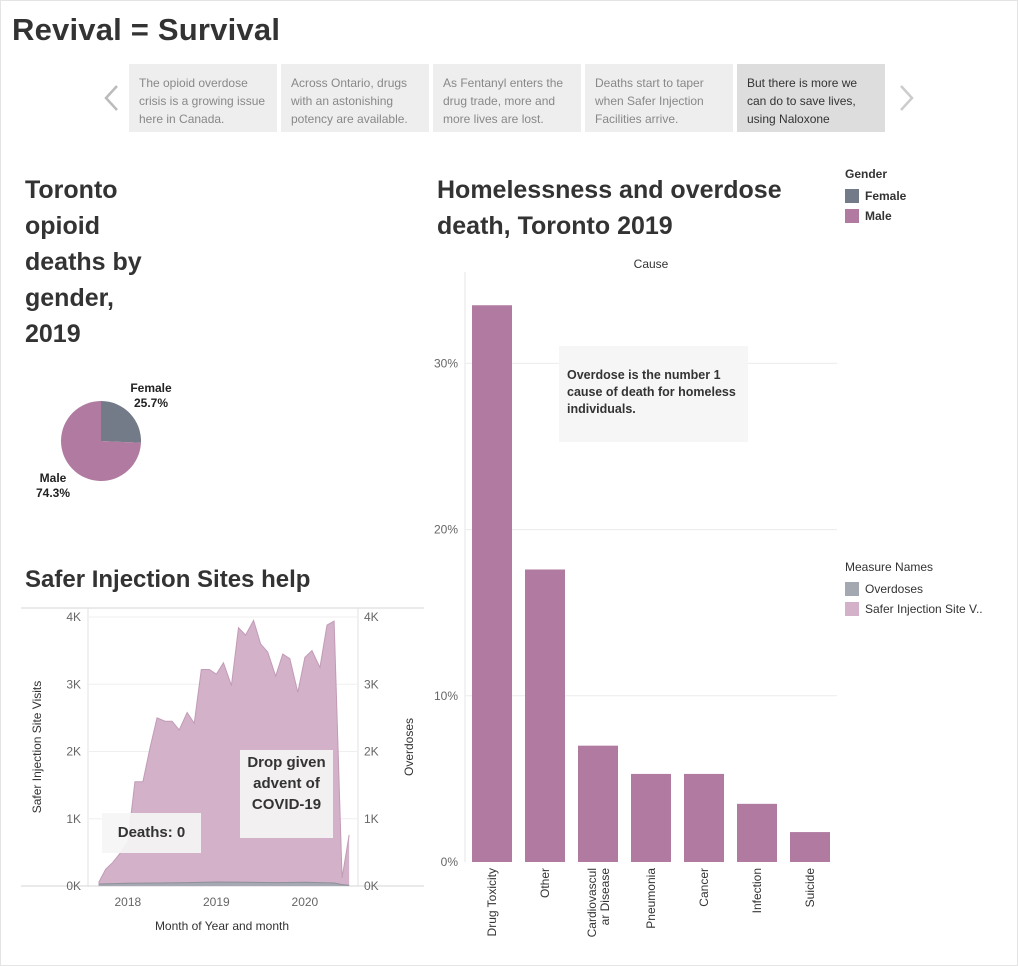 Image resolution: width=1018 pixels, height=966 pixels. What do you see at coordinates (651, 817) in the screenshot?
I see `bar-pneumonia` at bounding box center [651, 817].